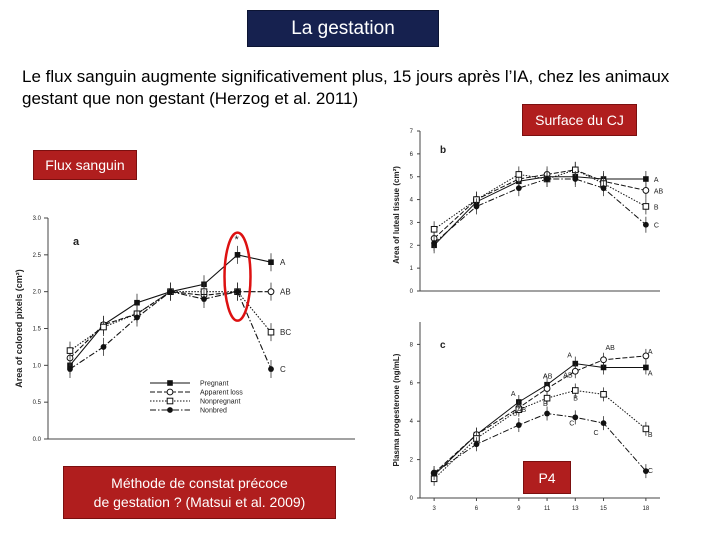  Describe the element at coordinates (37, 366) in the screenshot. I see `y-tick-label: 1.0` at that location.